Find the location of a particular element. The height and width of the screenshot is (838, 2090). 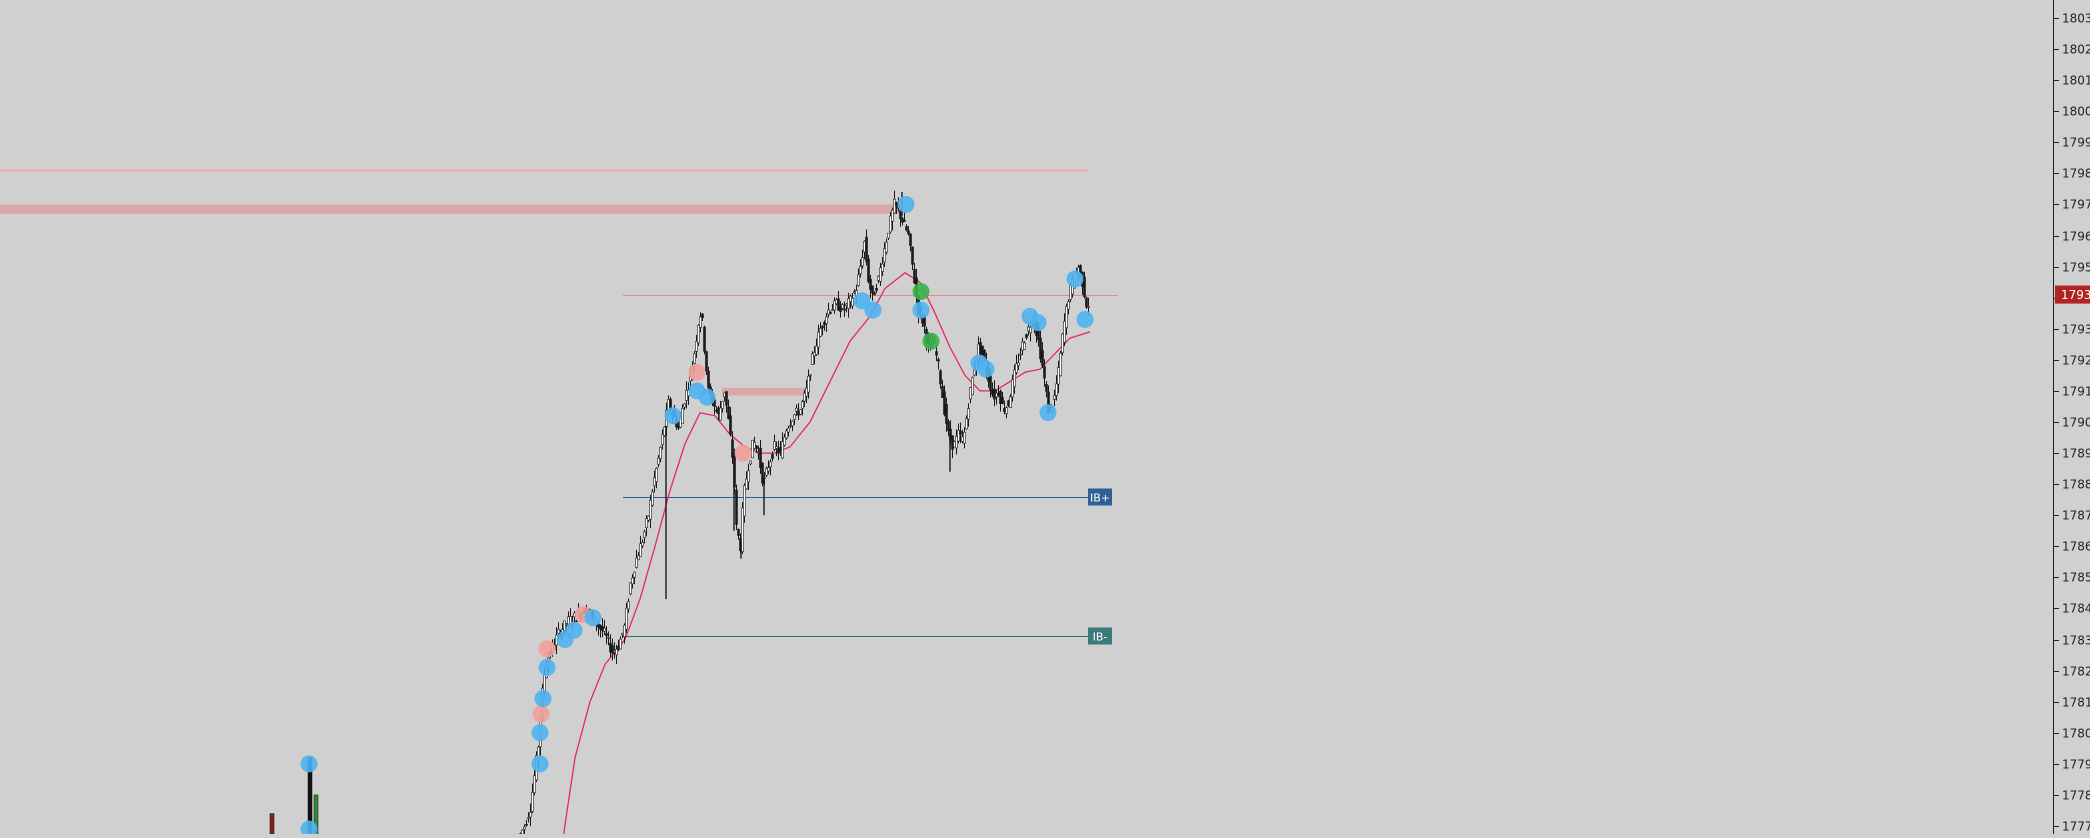

price-axis-tick-label: 1793 is located at coordinates (2076, 330).